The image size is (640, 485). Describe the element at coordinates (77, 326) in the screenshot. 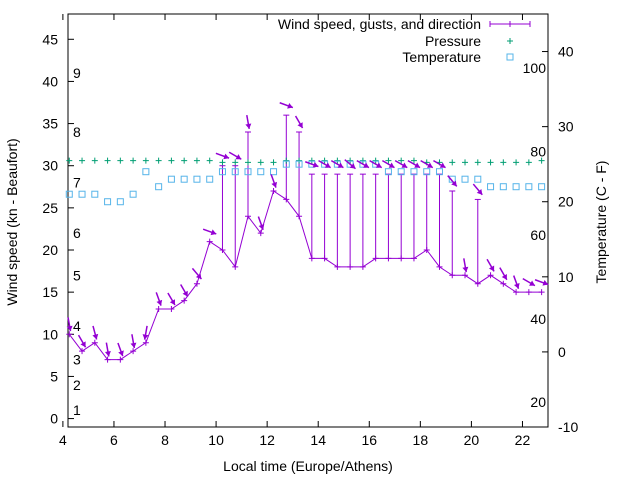

I see `beaufort-label: 4` at that location.